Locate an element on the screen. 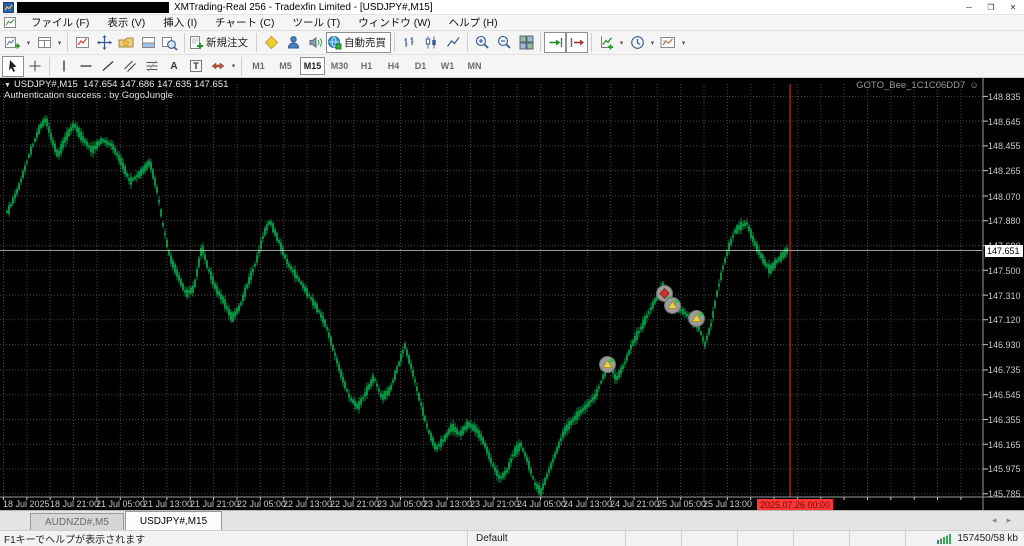  crosshair-icon is located at coordinates (35, 66).